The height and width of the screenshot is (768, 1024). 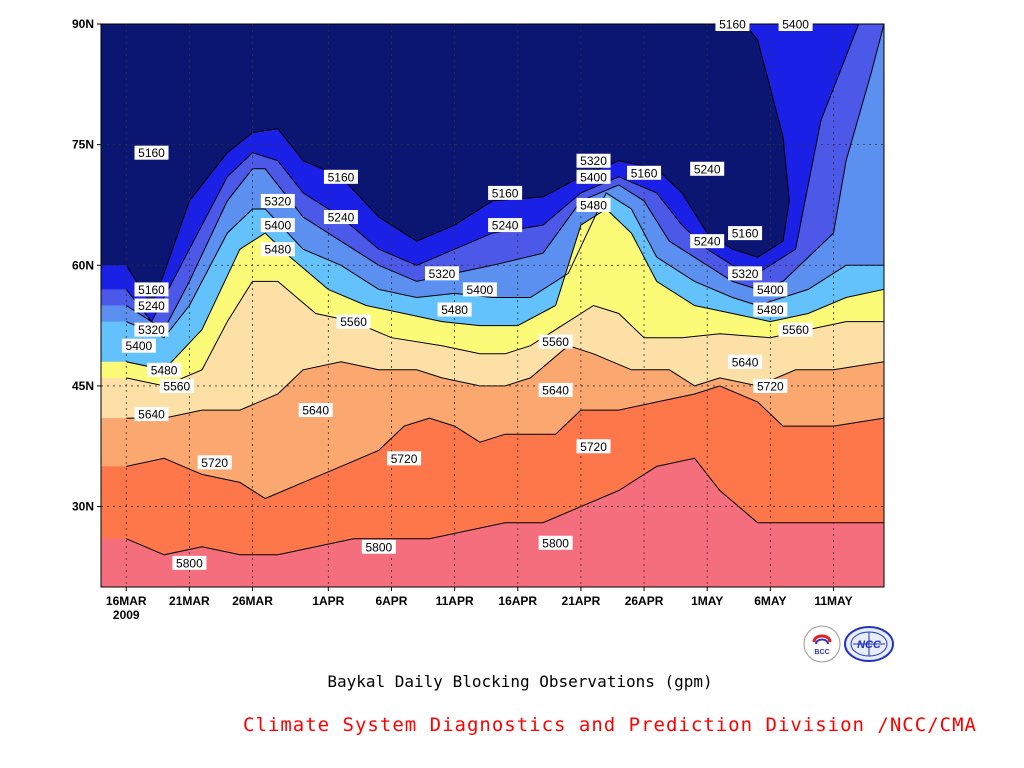 I want to click on chart-title: Baykal Daily Blocking Observations (gpm), so click(x=520, y=681).